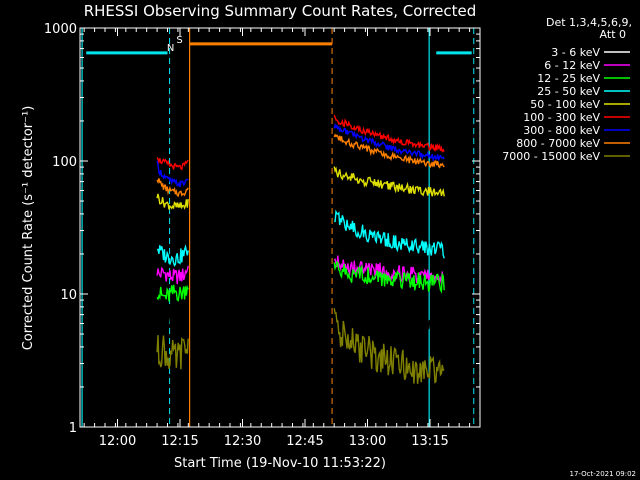 The image size is (640, 480). What do you see at coordinates (572, 65) in the screenshot?
I see `legend-label: 6 - 12 keV` at bounding box center [572, 65].